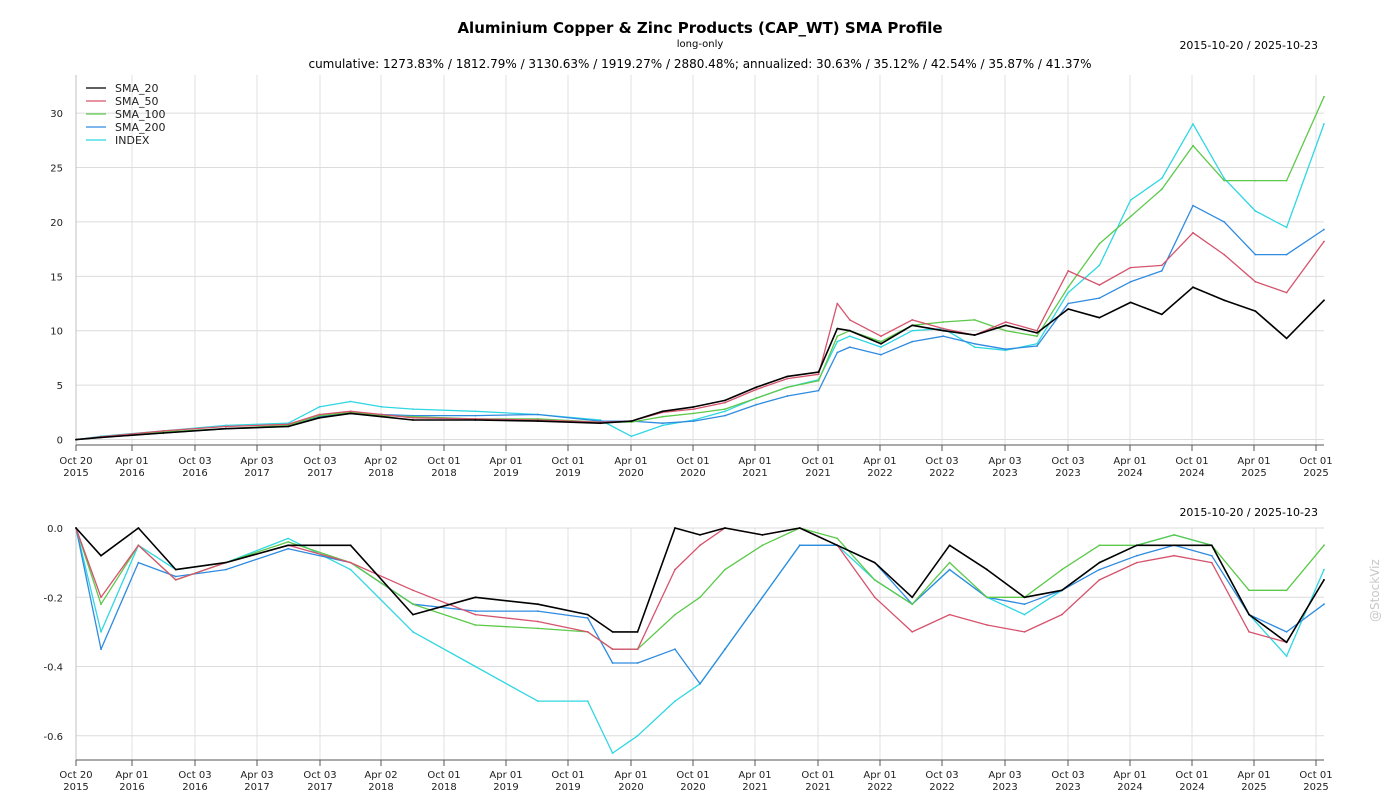 The image size is (1400, 800). Describe the element at coordinates (55, 529) in the screenshot. I see `panel-drawdown-ytick-label: 0.0` at that location.